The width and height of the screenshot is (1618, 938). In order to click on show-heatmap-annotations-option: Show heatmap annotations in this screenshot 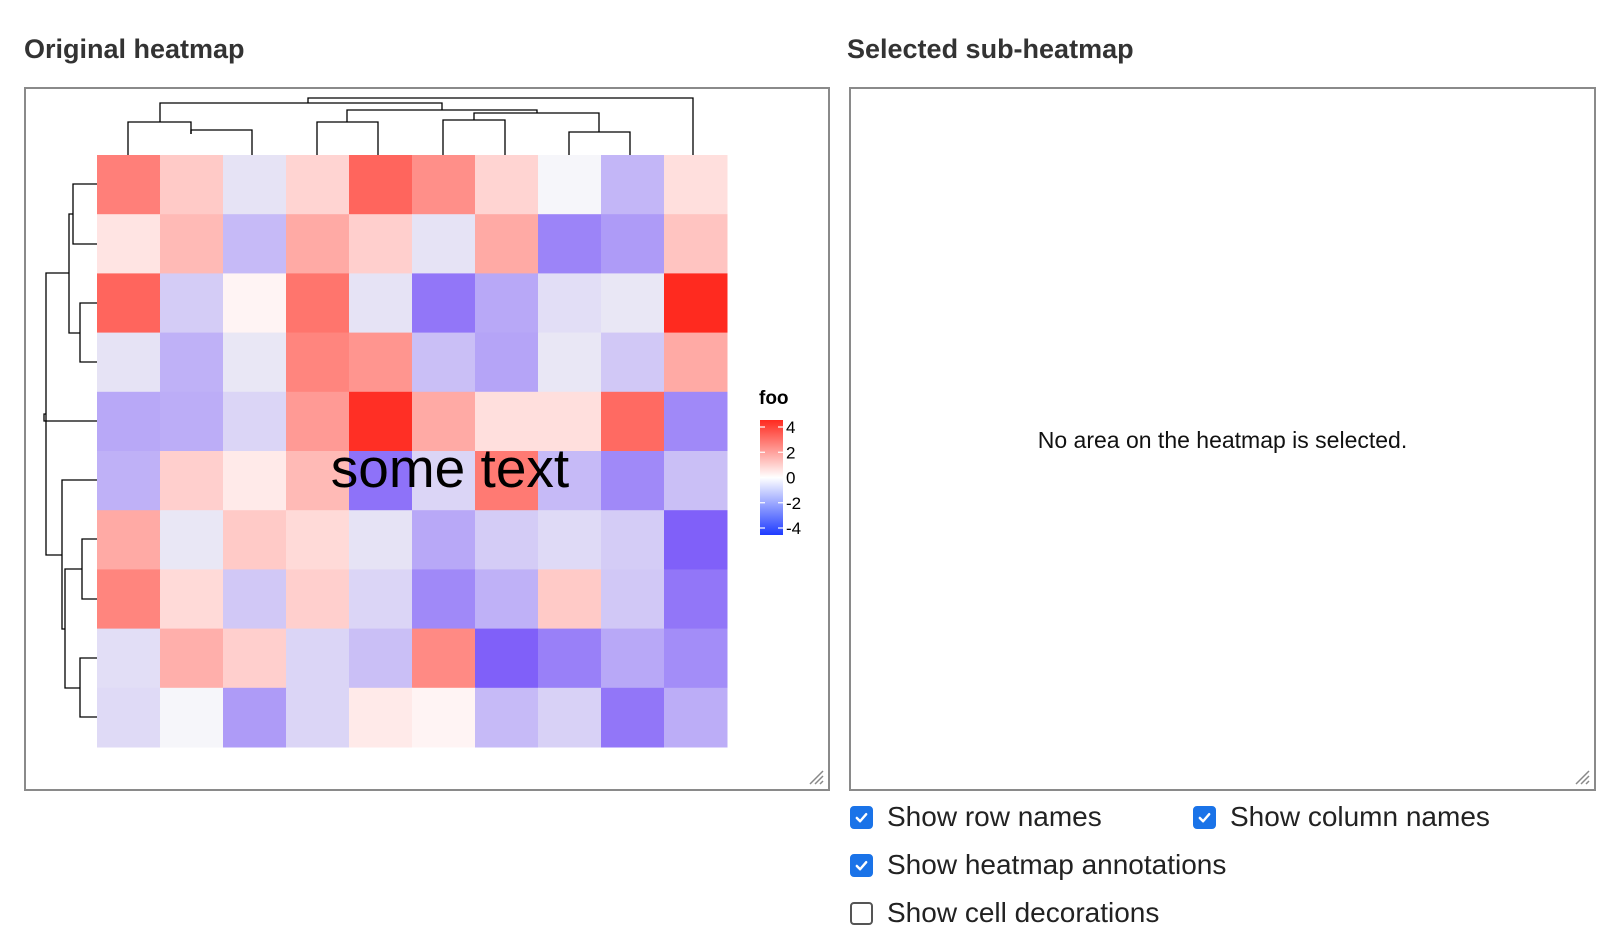, I will do `click(1038, 865)`.